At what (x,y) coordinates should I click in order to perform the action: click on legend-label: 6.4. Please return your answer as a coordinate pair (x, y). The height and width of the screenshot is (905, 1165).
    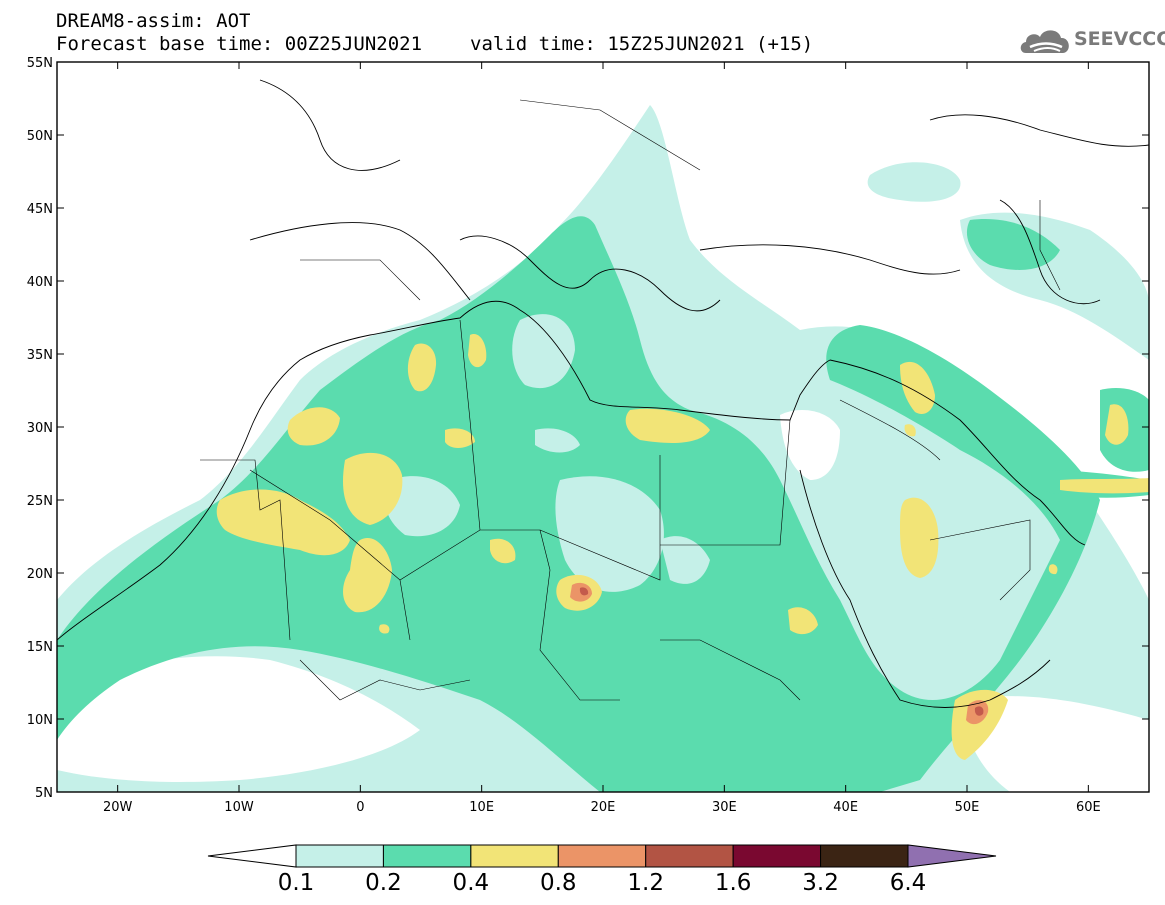
    Looking at the image, I should click on (908, 883).